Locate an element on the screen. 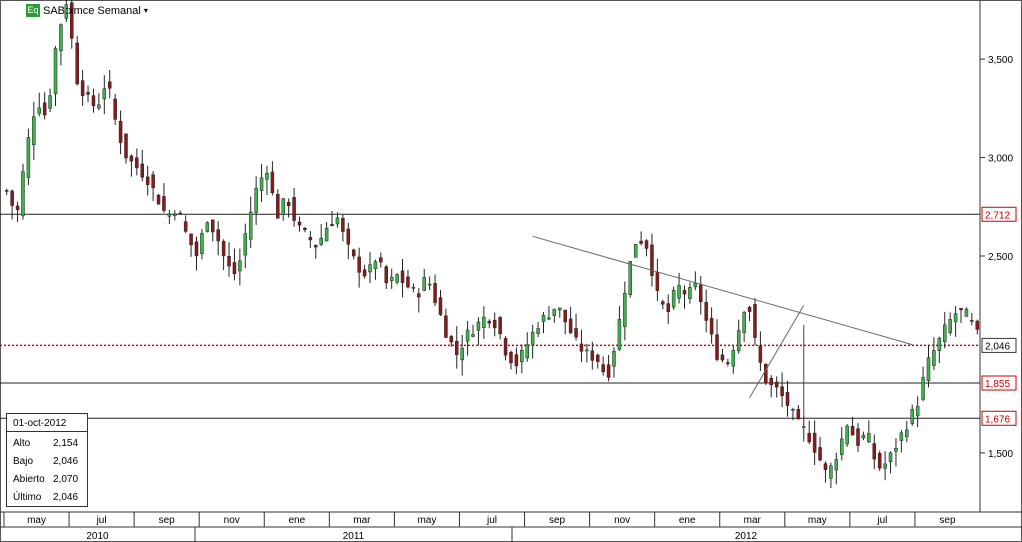 Image resolution: width=1022 pixels, height=542 pixels. month-label: sep is located at coordinates (947, 520).